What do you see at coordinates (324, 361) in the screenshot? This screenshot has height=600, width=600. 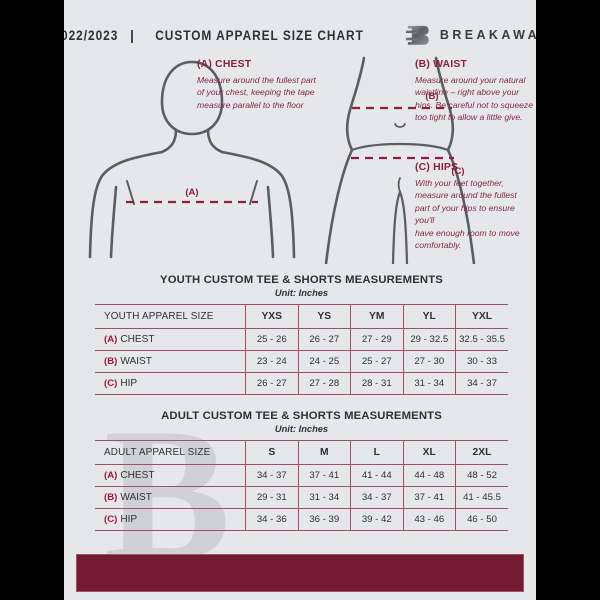 I see `cell-waist-ys: 24 - 25` at bounding box center [324, 361].